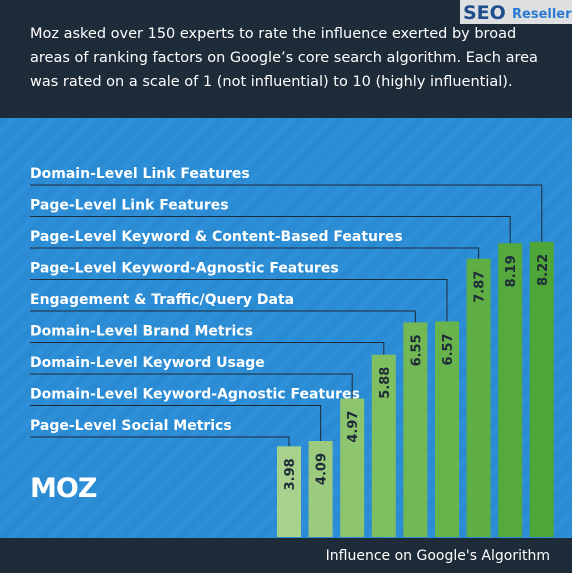 This screenshot has width=572, height=577. I want to click on value-label: 3.98, so click(290, 474).